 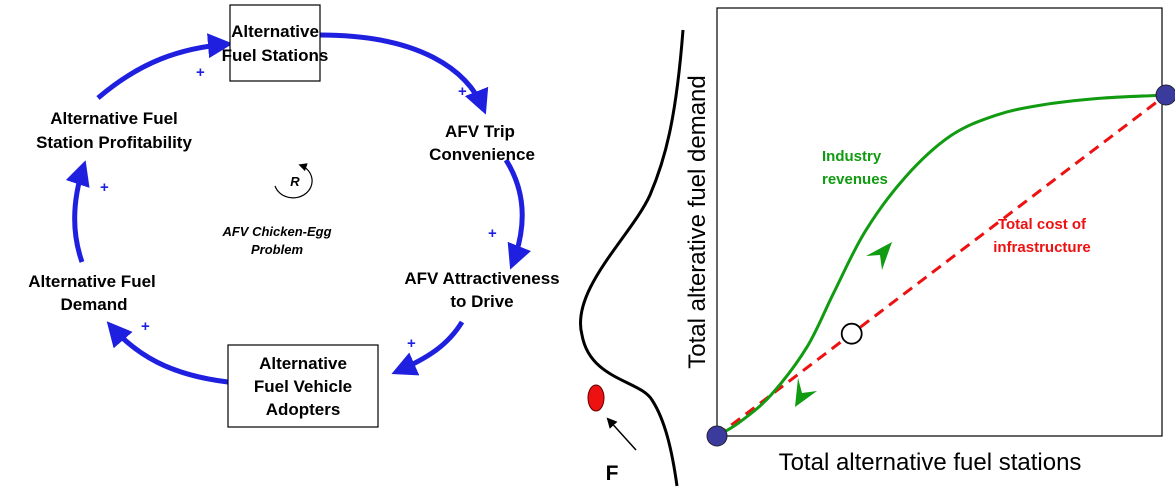 I want to click on equilibrium-point-unstable, so click(x=851, y=333).